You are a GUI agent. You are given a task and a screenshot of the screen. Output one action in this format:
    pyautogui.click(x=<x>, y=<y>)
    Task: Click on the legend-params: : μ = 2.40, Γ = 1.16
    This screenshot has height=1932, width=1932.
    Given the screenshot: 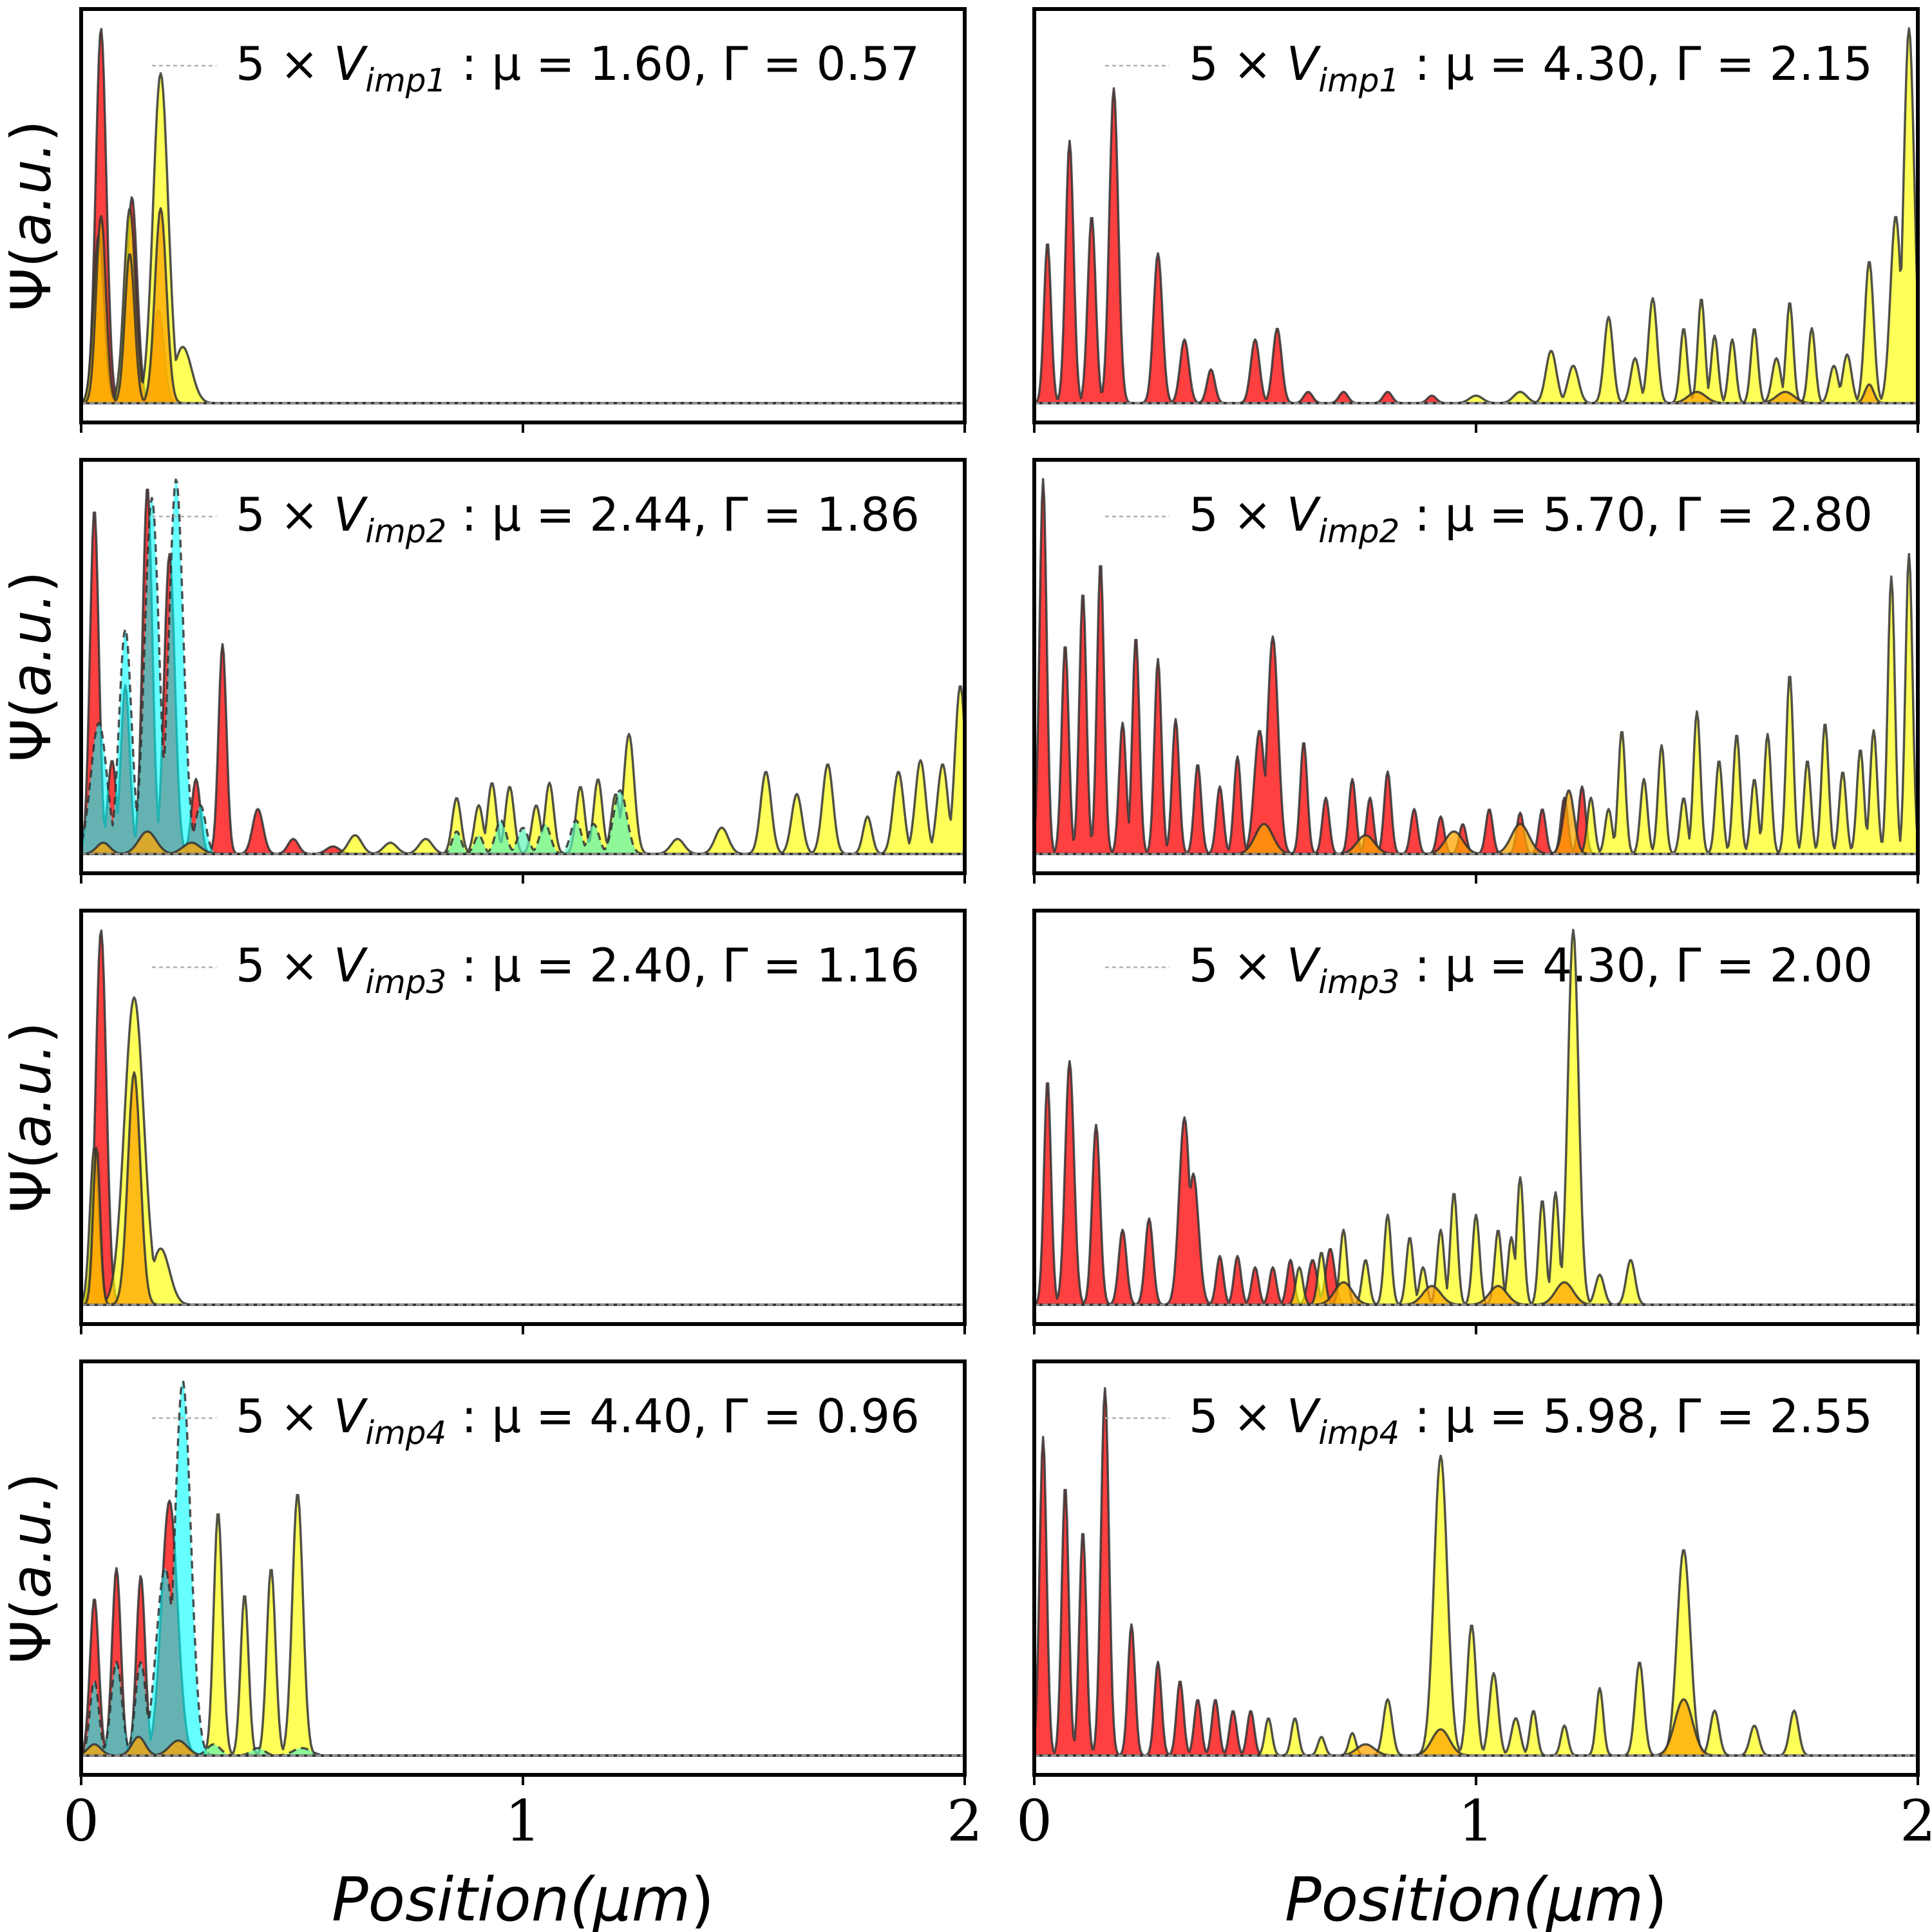 What is the action you would take?
    pyautogui.click(x=683, y=965)
    